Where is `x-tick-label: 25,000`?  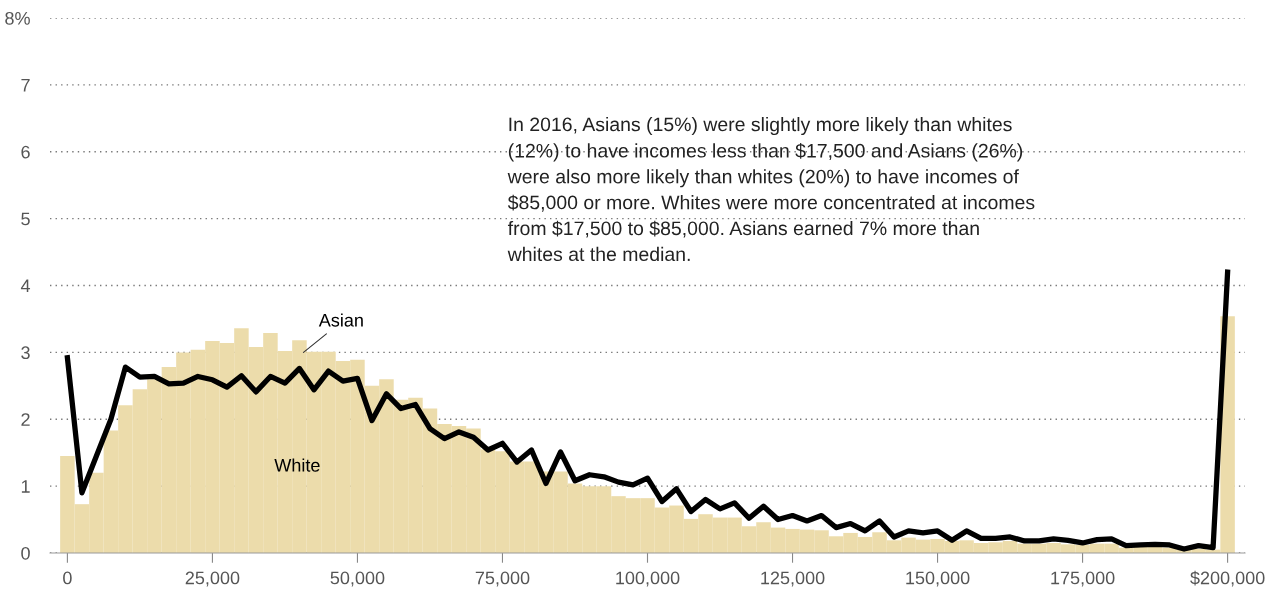
x-tick-label: 25,000 is located at coordinates (212, 579).